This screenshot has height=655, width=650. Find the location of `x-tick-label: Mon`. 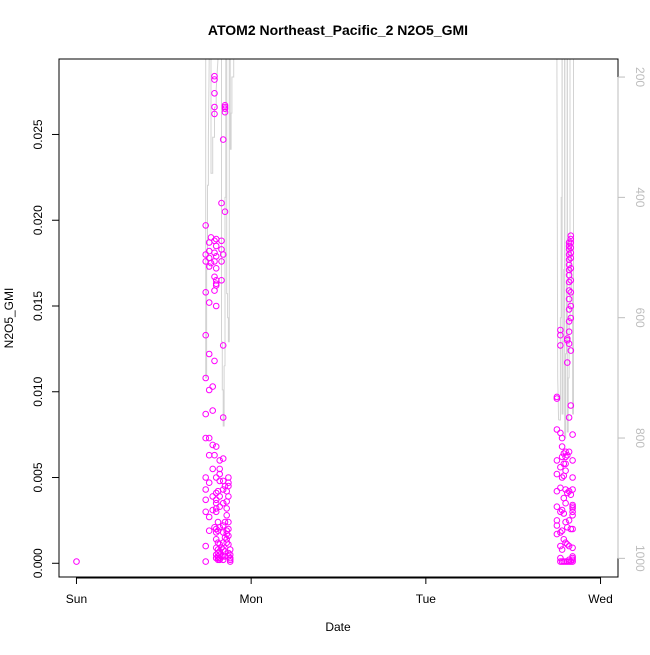

x-tick-label: Mon is located at coordinates (250, 599).